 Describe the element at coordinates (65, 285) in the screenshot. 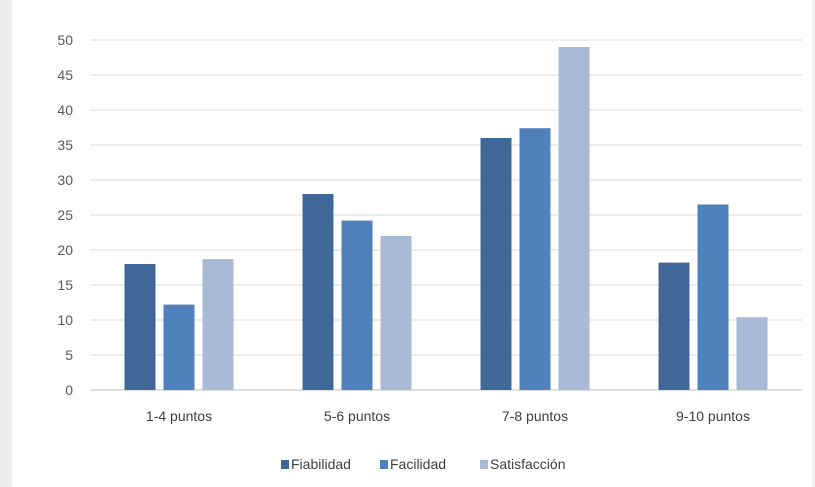

I see `y-tick-label: 15` at that location.